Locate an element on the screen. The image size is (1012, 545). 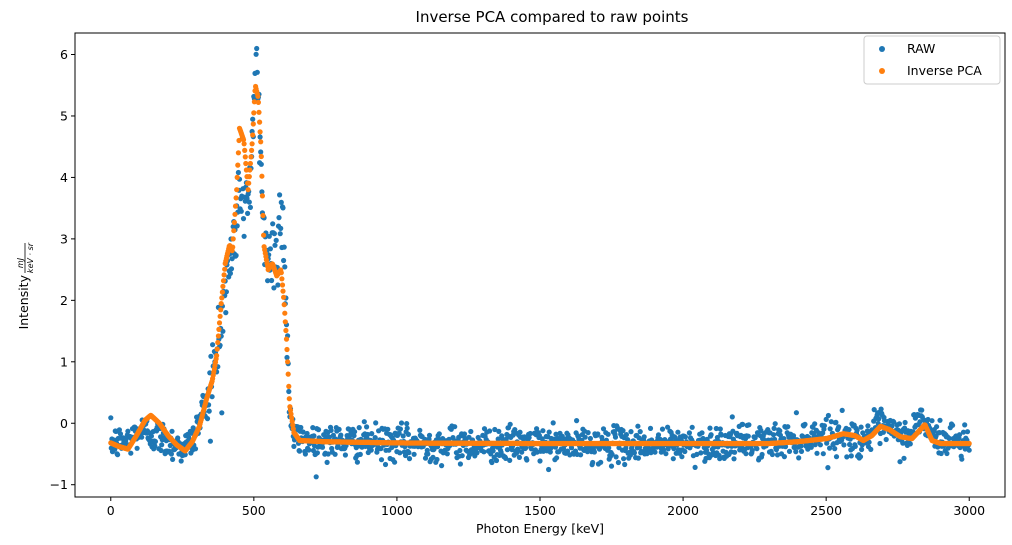
x-tick-label: 0 is located at coordinates (111, 510).